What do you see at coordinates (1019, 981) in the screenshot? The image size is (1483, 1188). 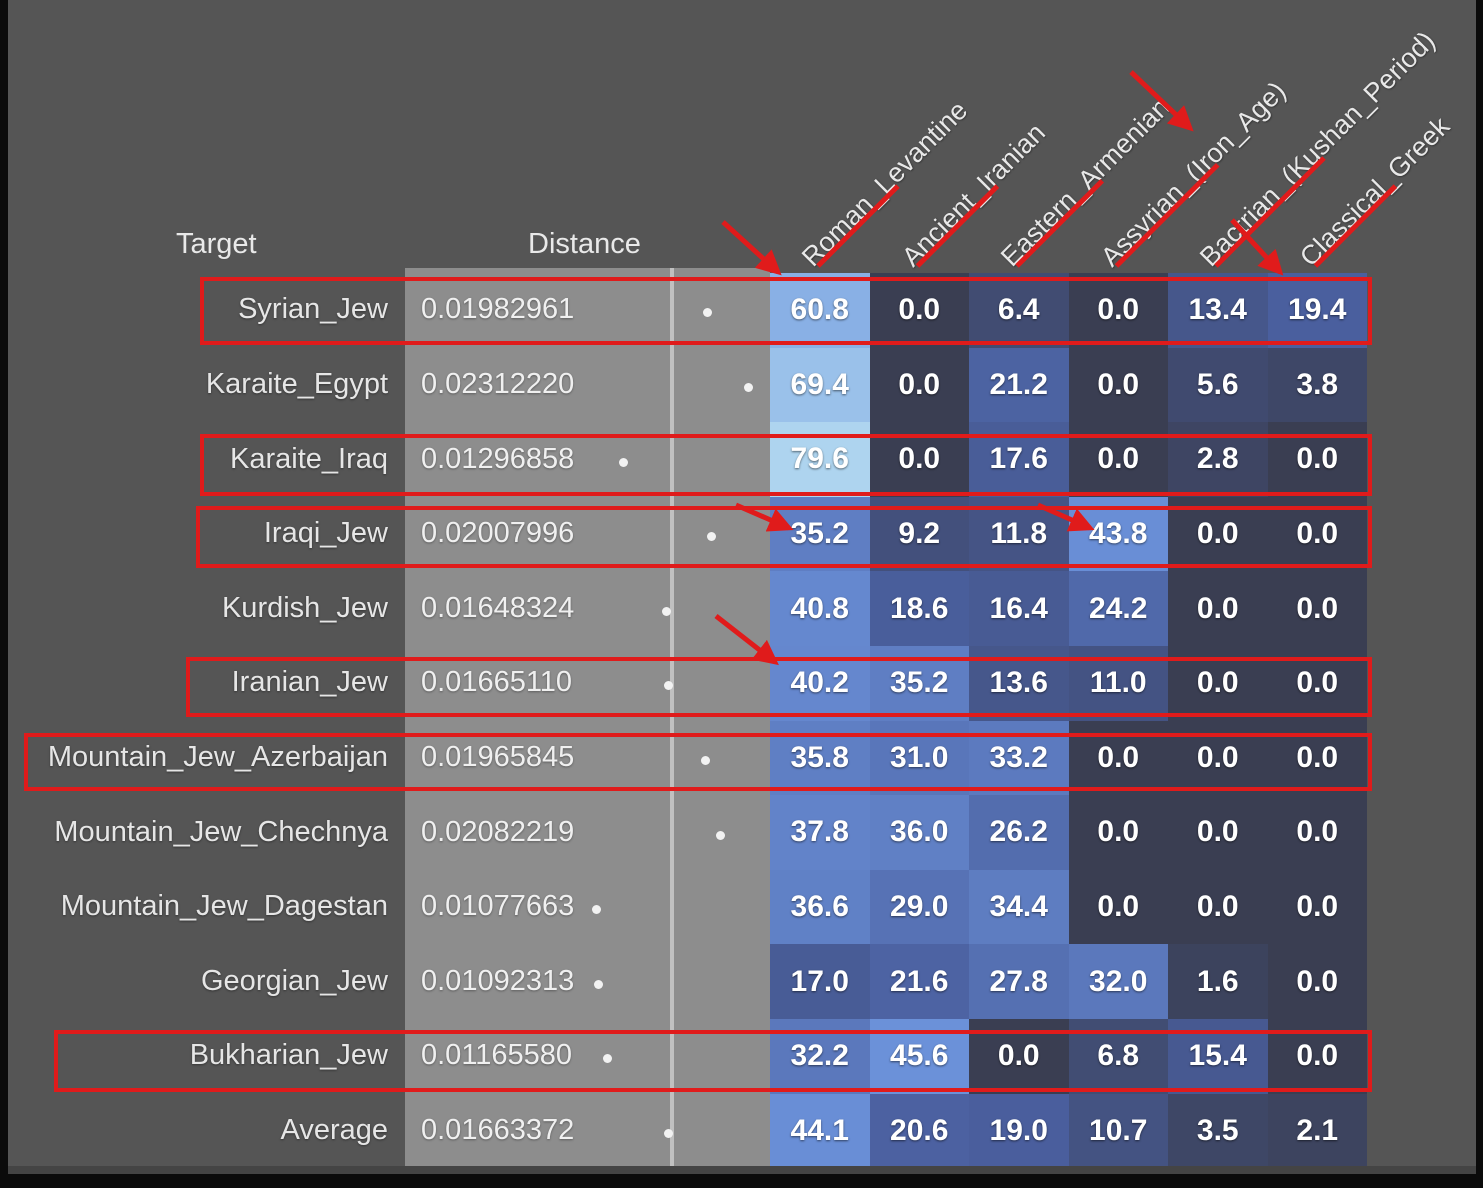 I see `heatmap-cell-r9-c2: 27.8` at bounding box center [1019, 981].